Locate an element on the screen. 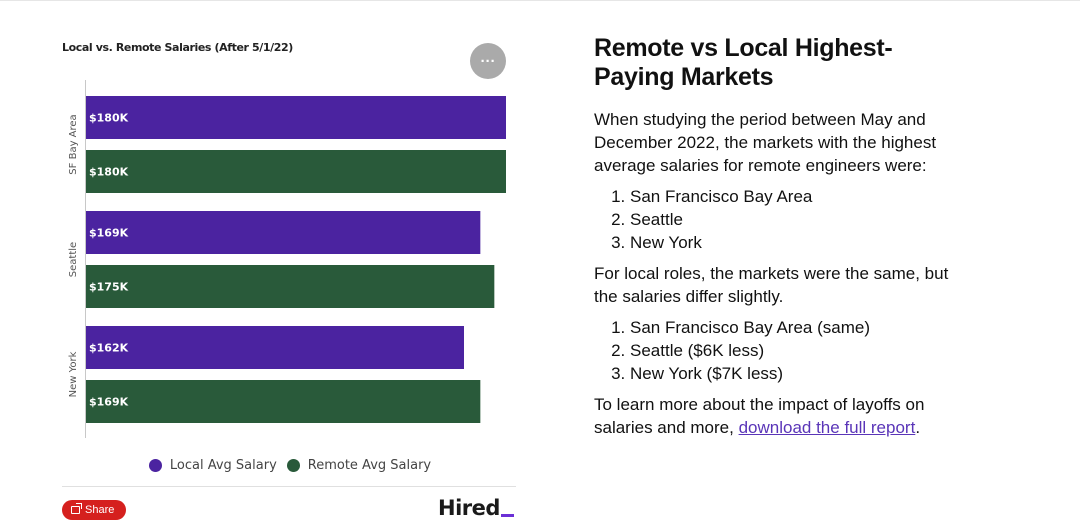 The image size is (1080, 531). chart-legend: Local Avg Salary Remote Avg Salary is located at coordinates (290, 465).